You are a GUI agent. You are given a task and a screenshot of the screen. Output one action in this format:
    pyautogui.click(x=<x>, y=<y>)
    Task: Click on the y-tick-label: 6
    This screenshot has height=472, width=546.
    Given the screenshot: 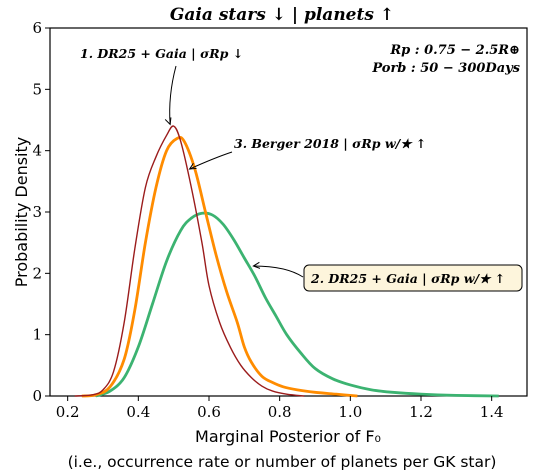 What is the action you would take?
    pyautogui.click(x=37, y=28)
    